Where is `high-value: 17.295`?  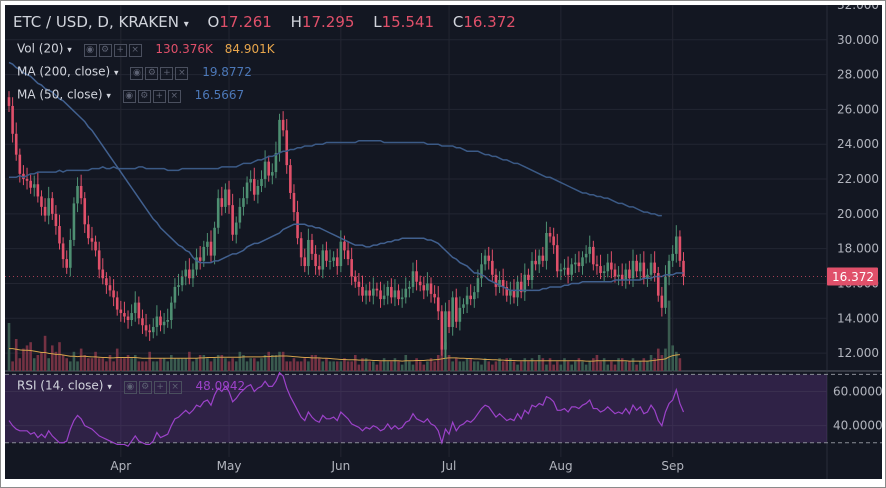 high-value: 17.295 is located at coordinates (328, 22).